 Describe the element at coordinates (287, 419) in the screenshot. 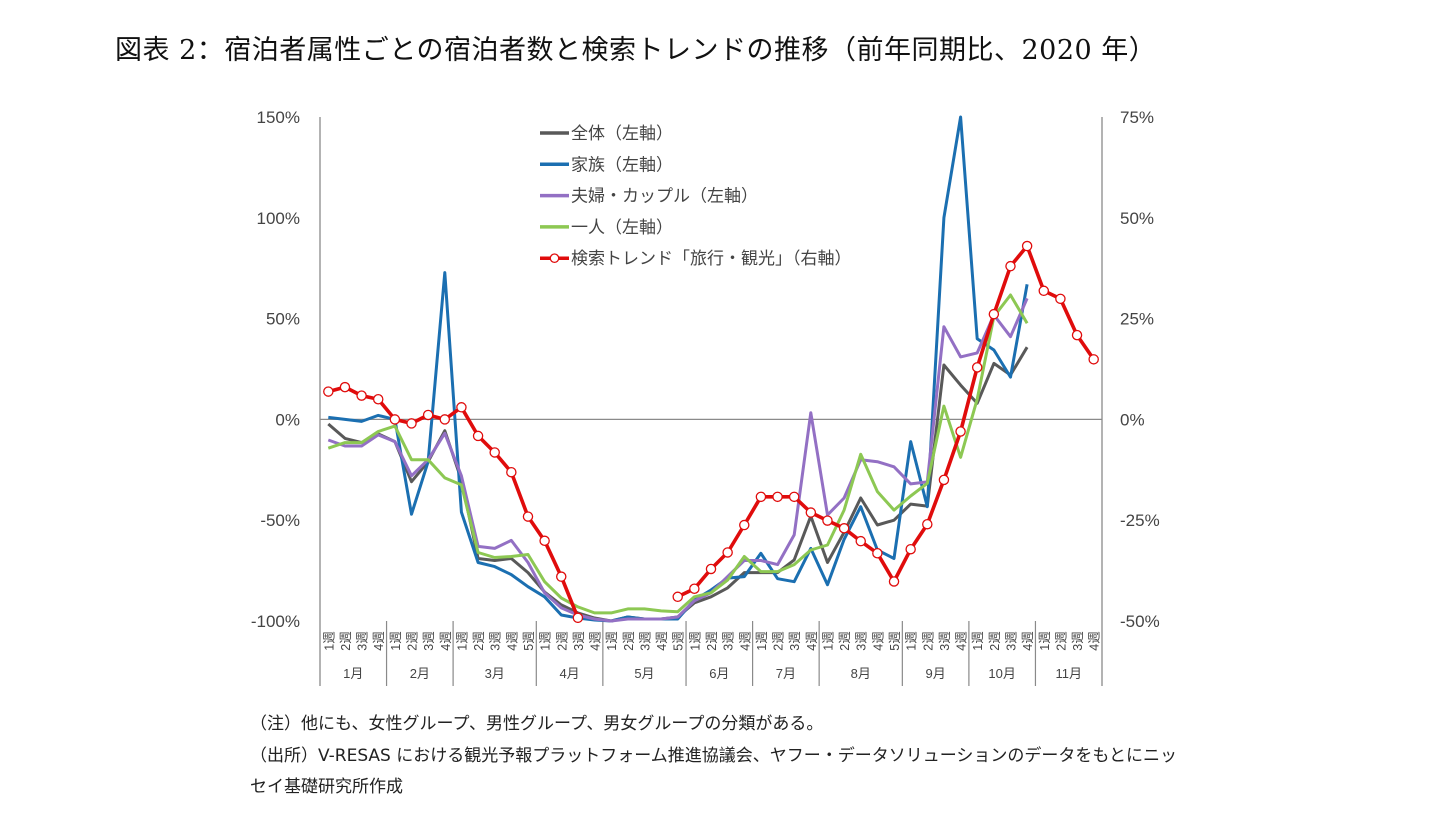

I see `left-tick-label: 0%` at that location.